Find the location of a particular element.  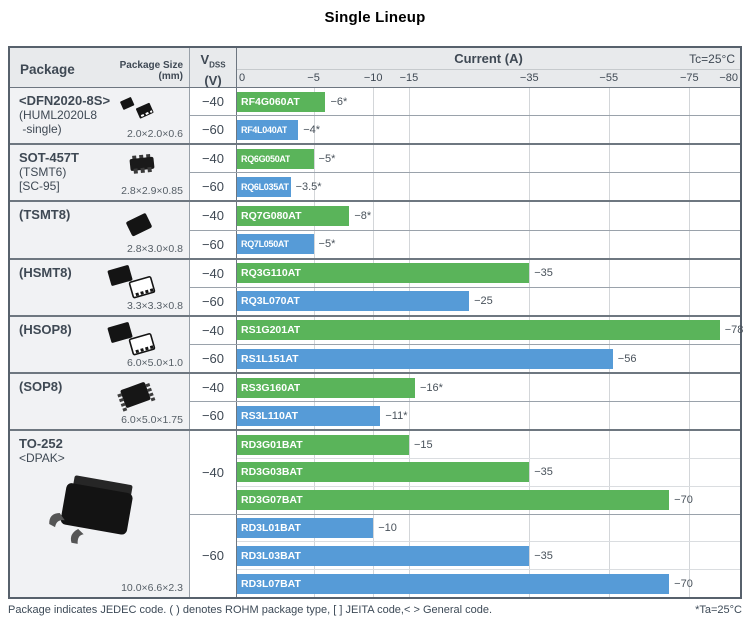

vdss-group: −60 RQ7L050AT −5* is located at coordinates (465, 243).